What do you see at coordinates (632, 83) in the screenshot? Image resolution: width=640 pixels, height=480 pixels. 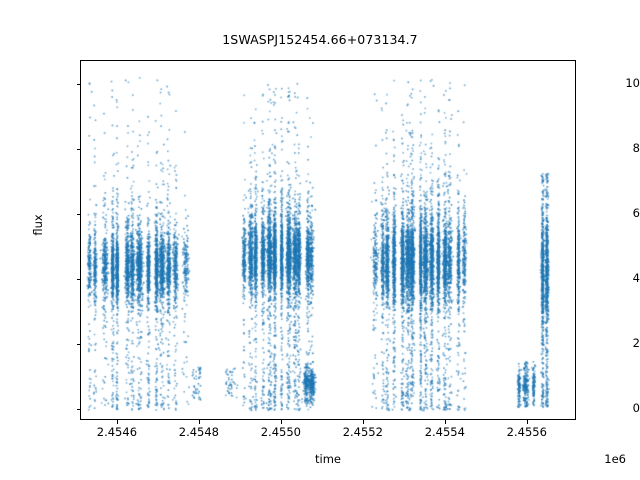 I see `y-tick-label: 10` at bounding box center [632, 83].